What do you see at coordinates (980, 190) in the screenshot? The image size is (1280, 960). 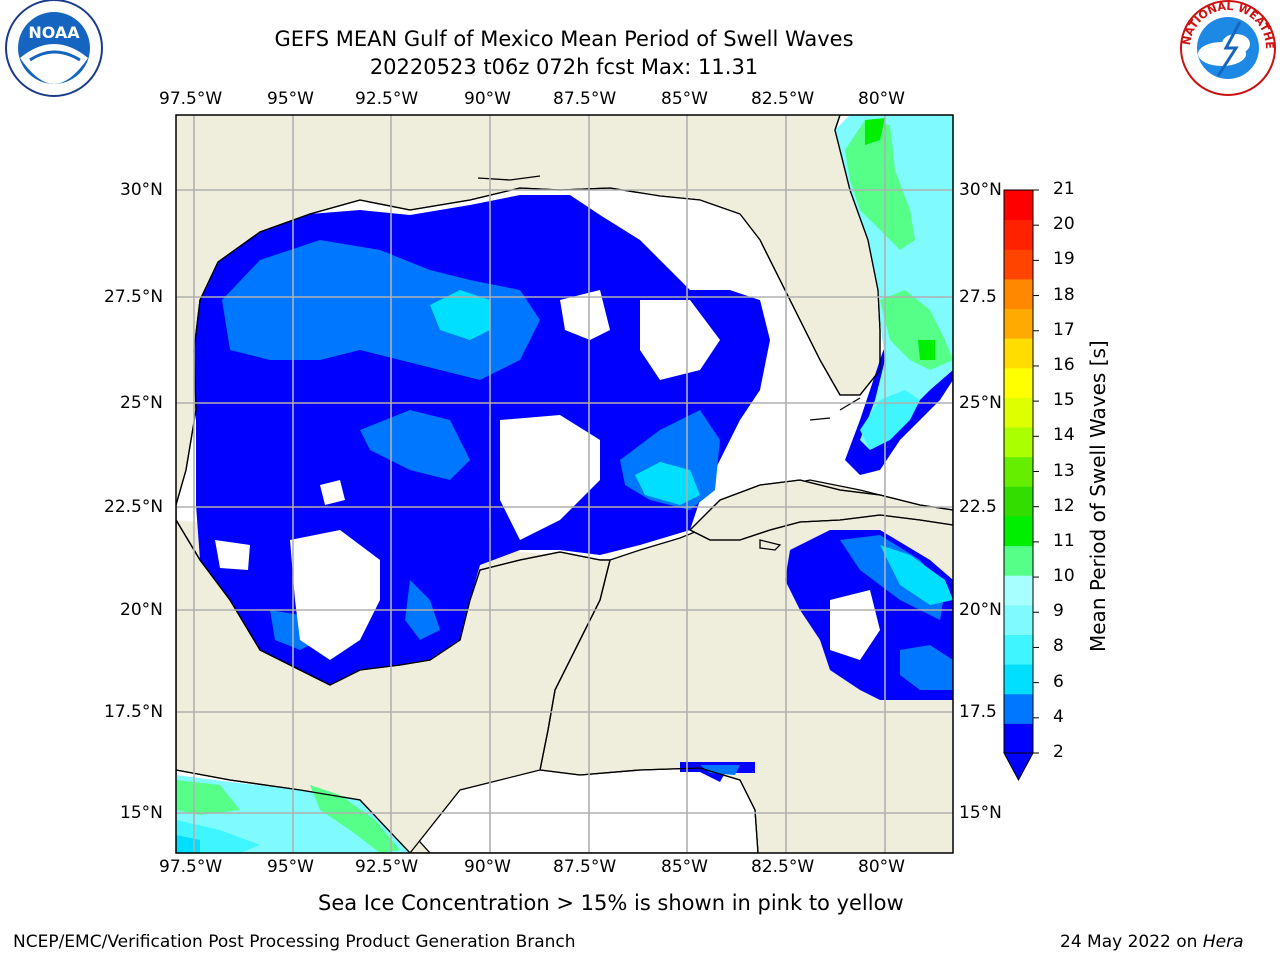 I see `lat-label-right-0: 30°N` at bounding box center [980, 190].